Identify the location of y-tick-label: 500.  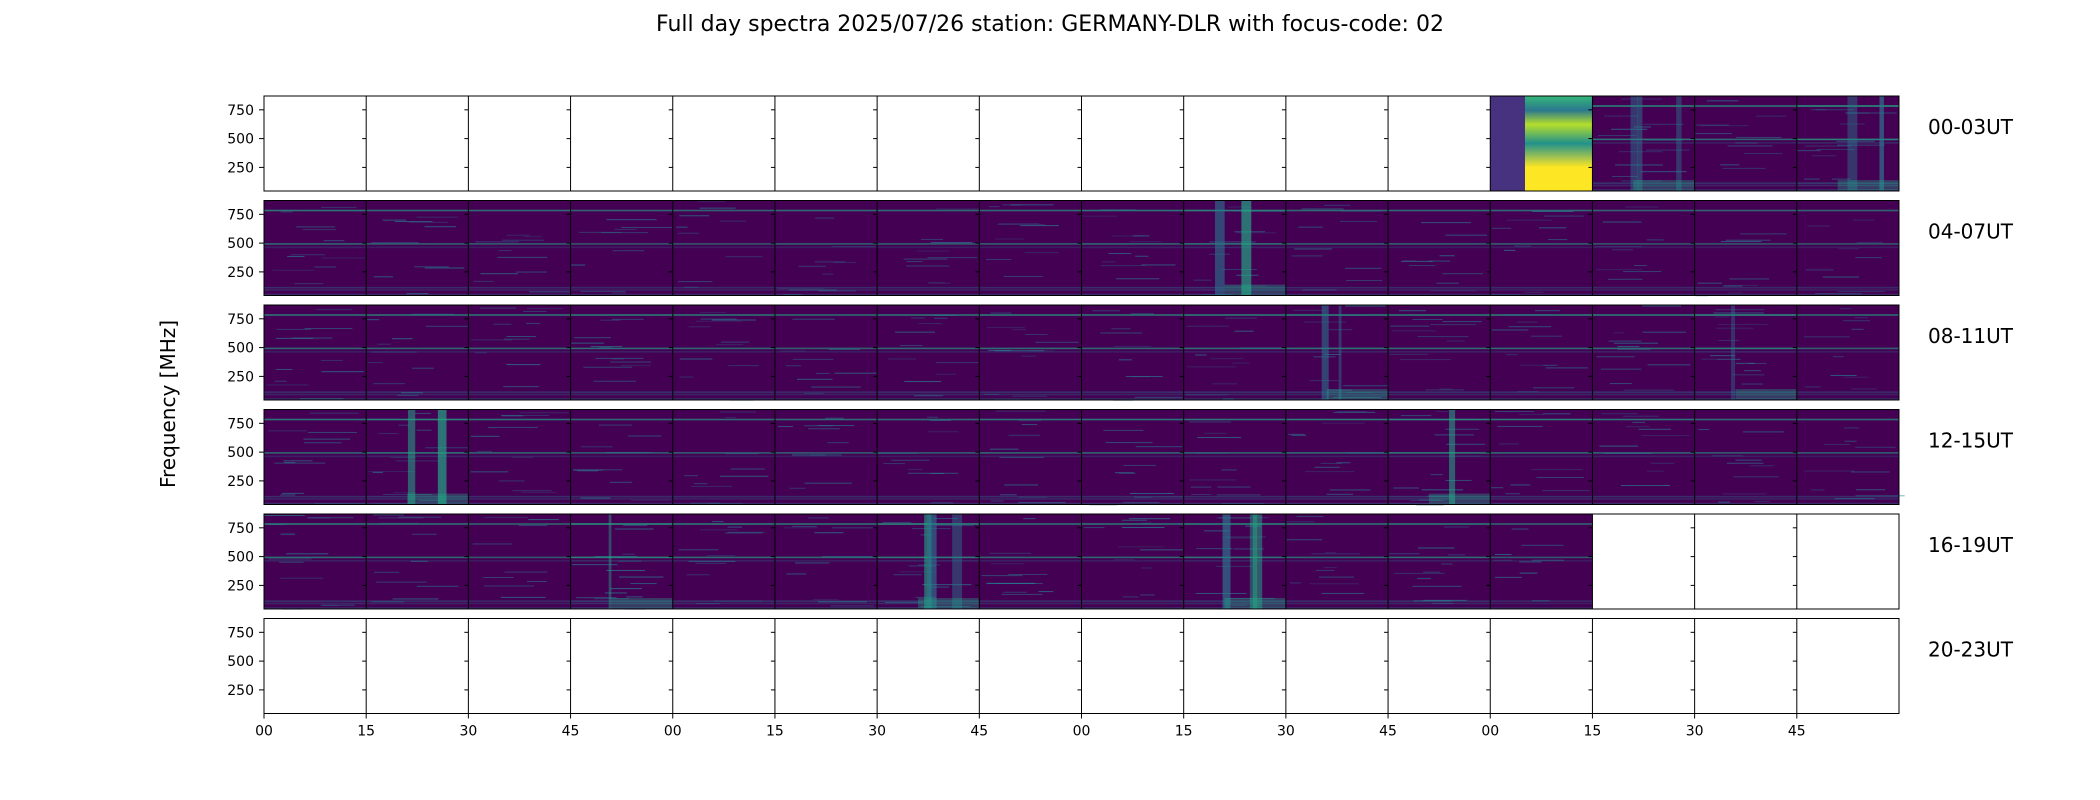
(240, 140).